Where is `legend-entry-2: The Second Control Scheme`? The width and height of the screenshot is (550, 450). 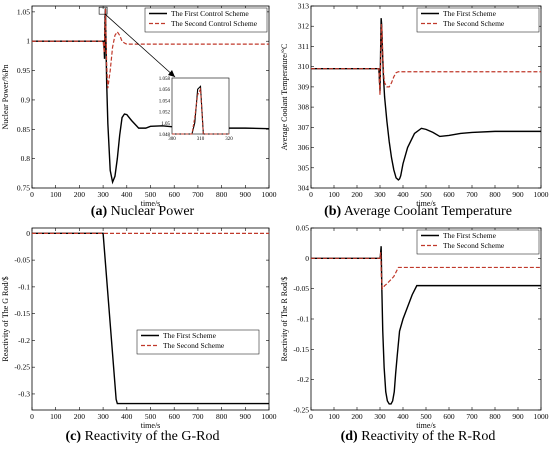
legend-entry-2: The Second Control Scheme is located at coordinates (214, 23).